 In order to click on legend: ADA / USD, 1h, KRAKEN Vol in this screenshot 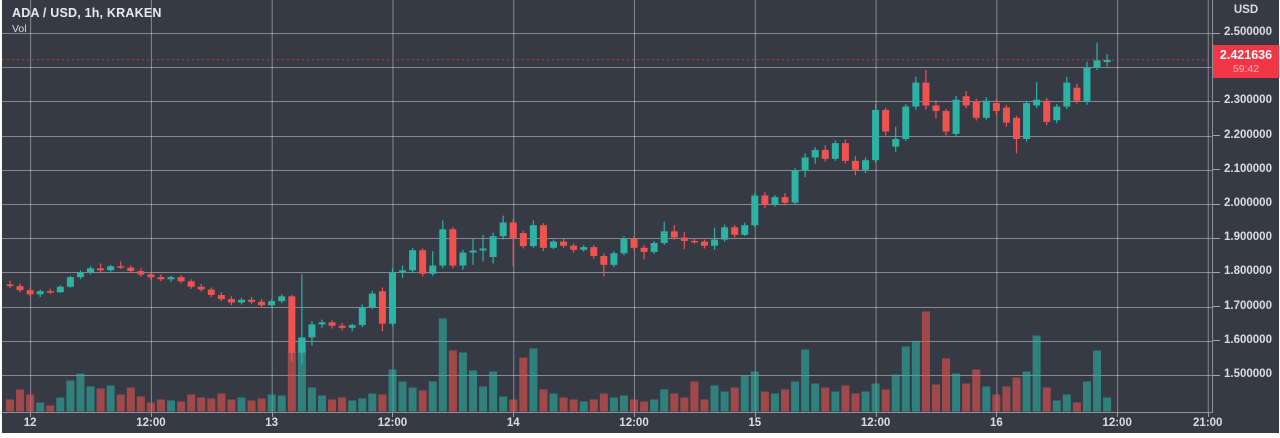, I will do `click(87, 20)`.